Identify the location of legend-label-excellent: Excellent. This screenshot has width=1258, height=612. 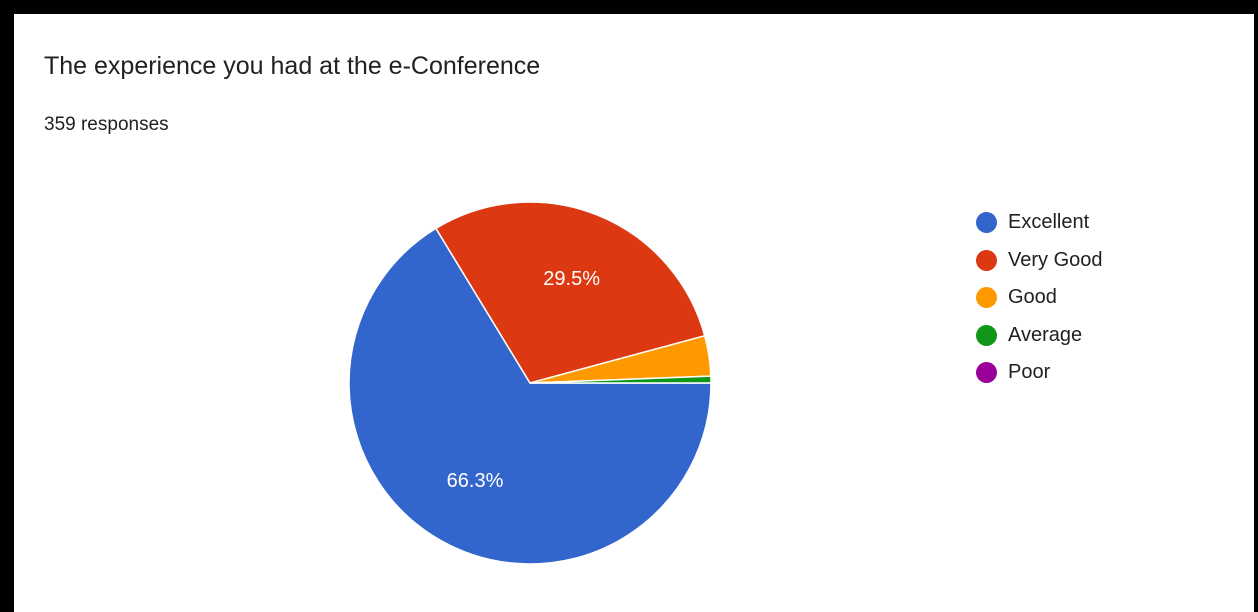
(1049, 222).